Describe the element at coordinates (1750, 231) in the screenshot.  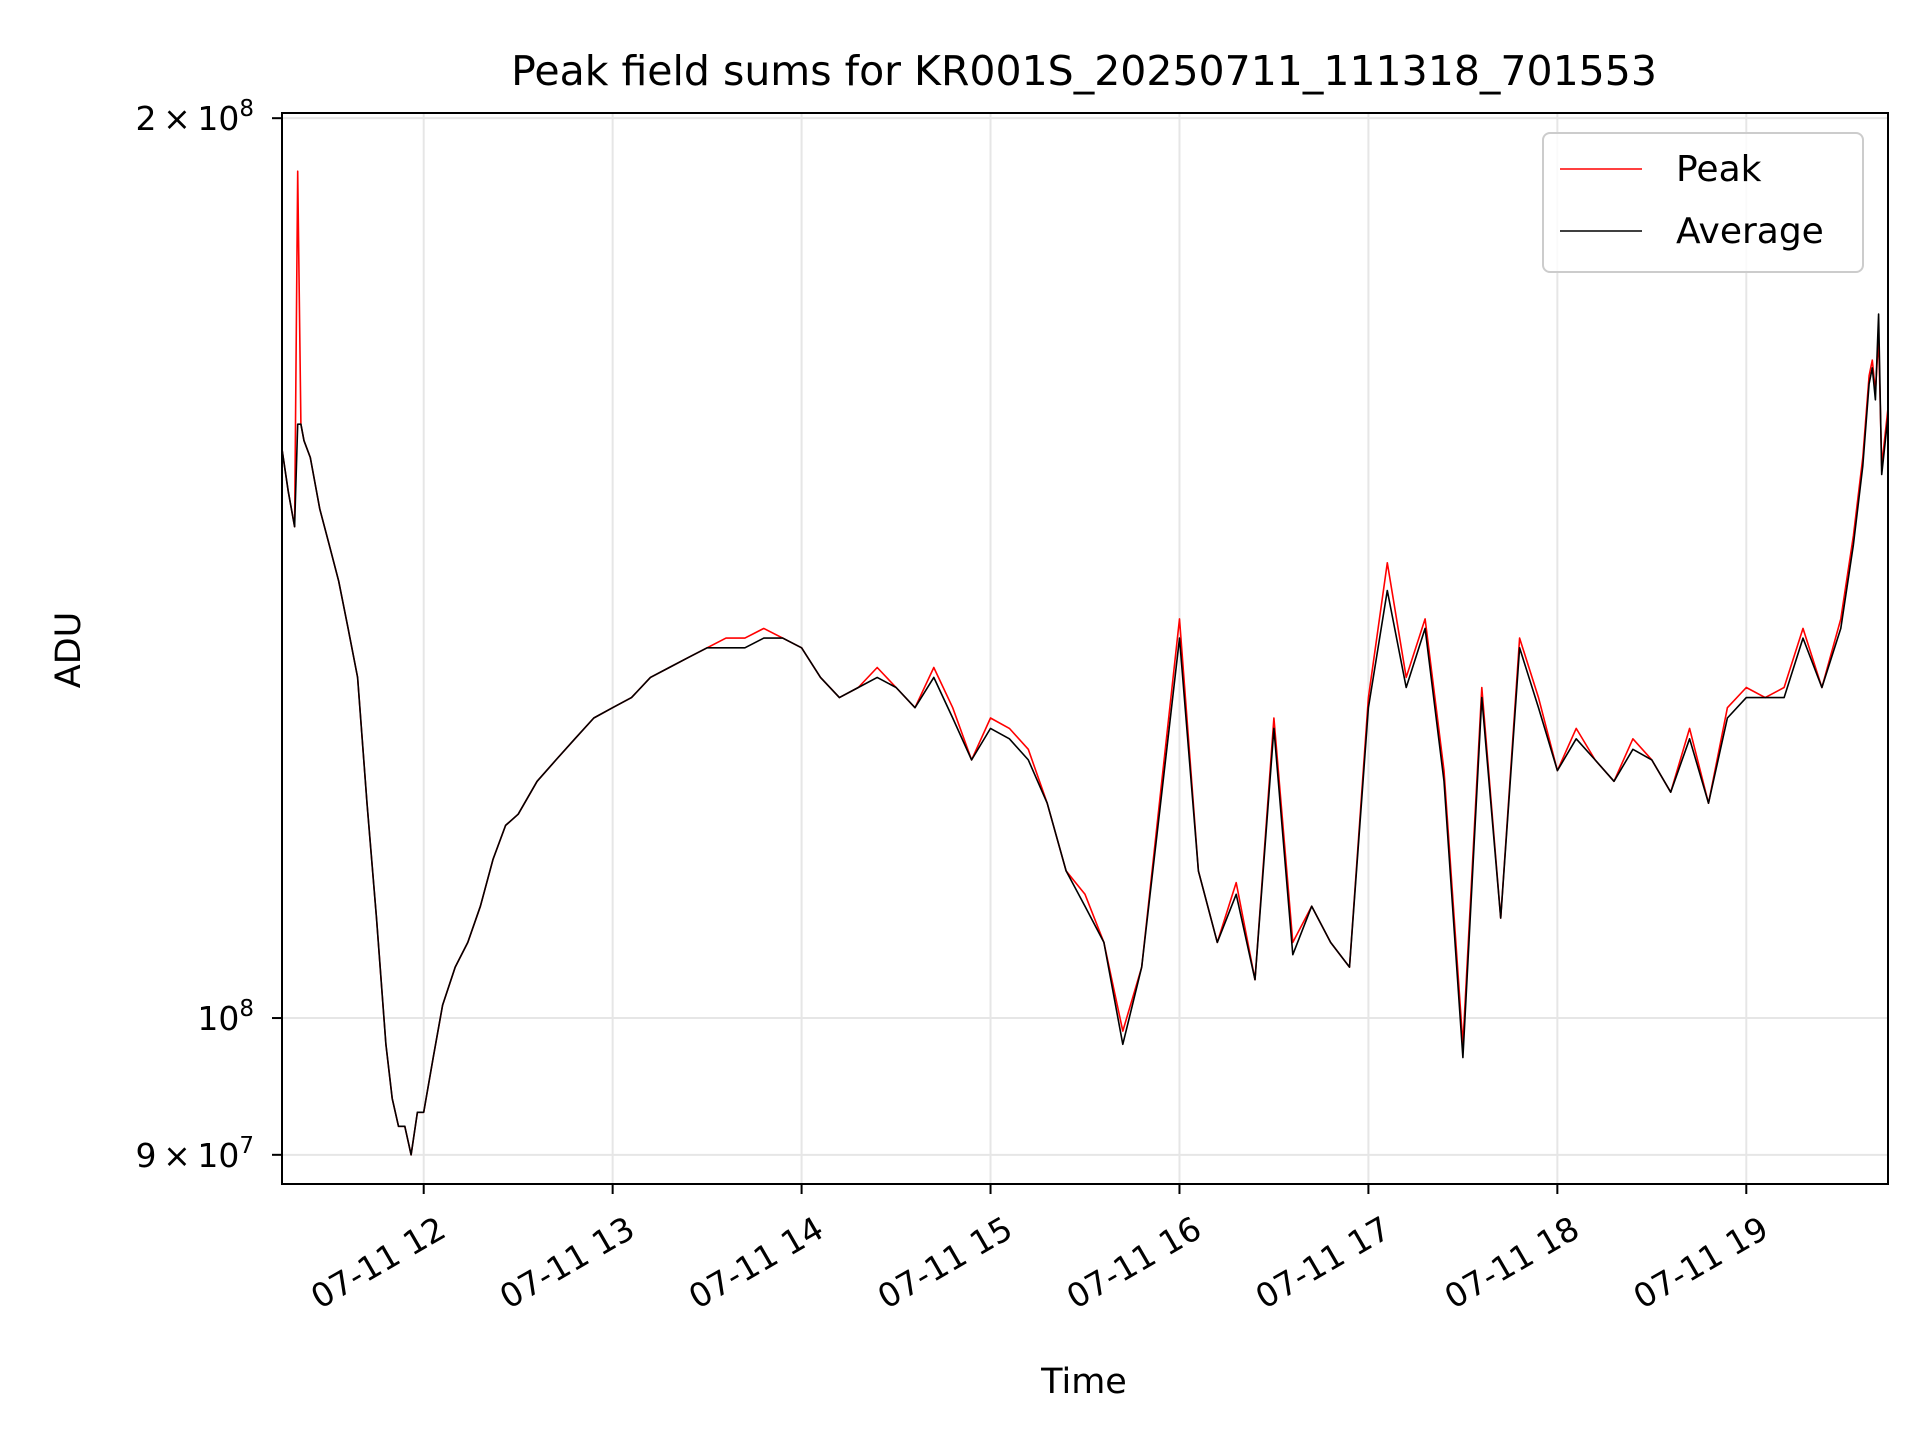
I see `legend-average-label: Average` at that location.